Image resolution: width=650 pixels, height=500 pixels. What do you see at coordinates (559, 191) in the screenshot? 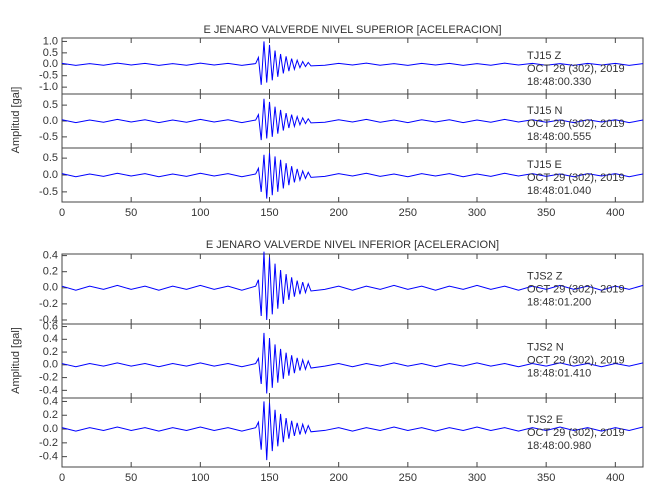
I see `time-label: 18:48:01.040` at bounding box center [559, 191].